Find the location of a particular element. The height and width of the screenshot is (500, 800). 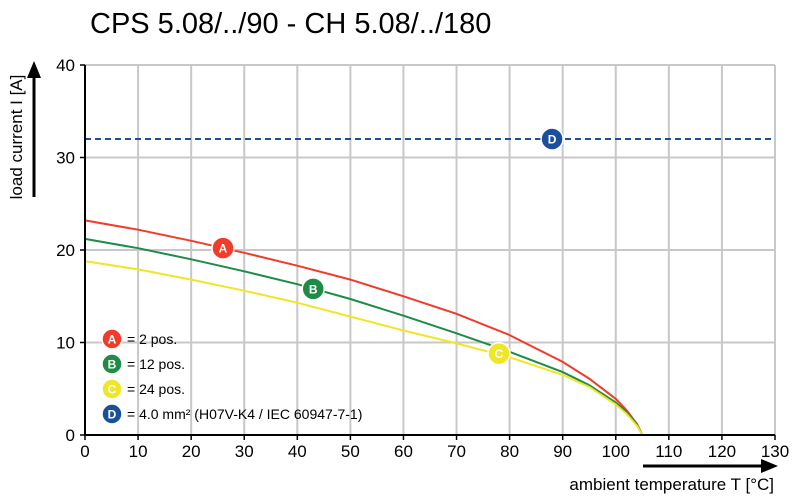

x-tick-label: 120 is located at coordinates (722, 451).